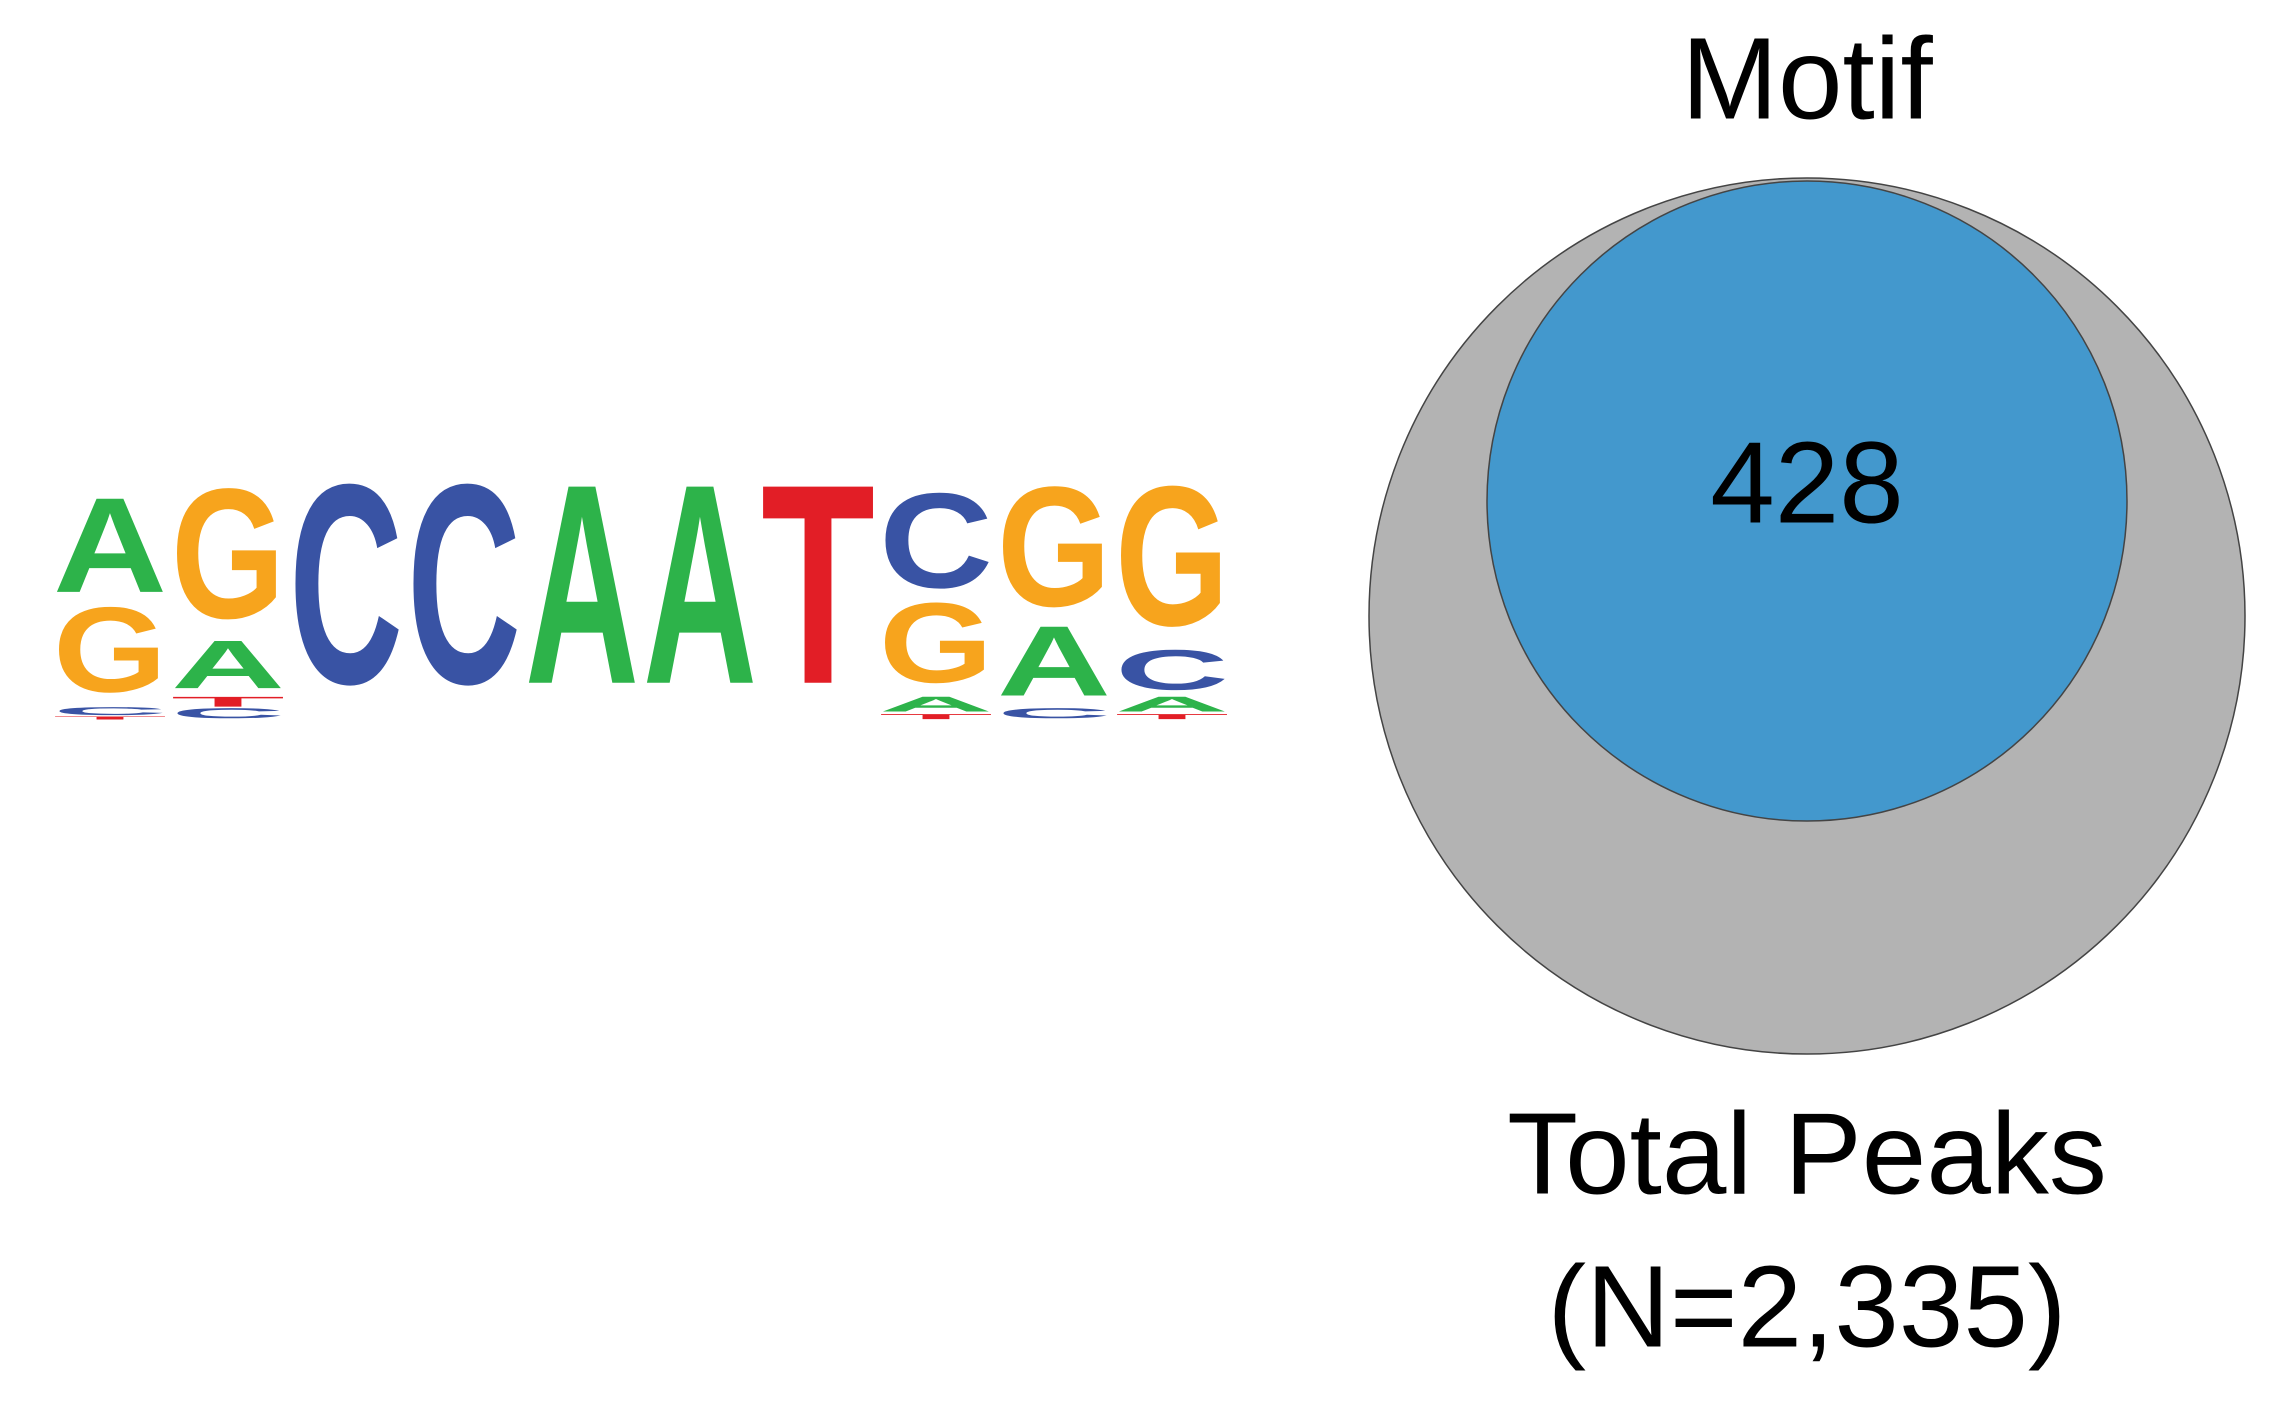  I want to click on inner-label: Motif, so click(1807, 79).